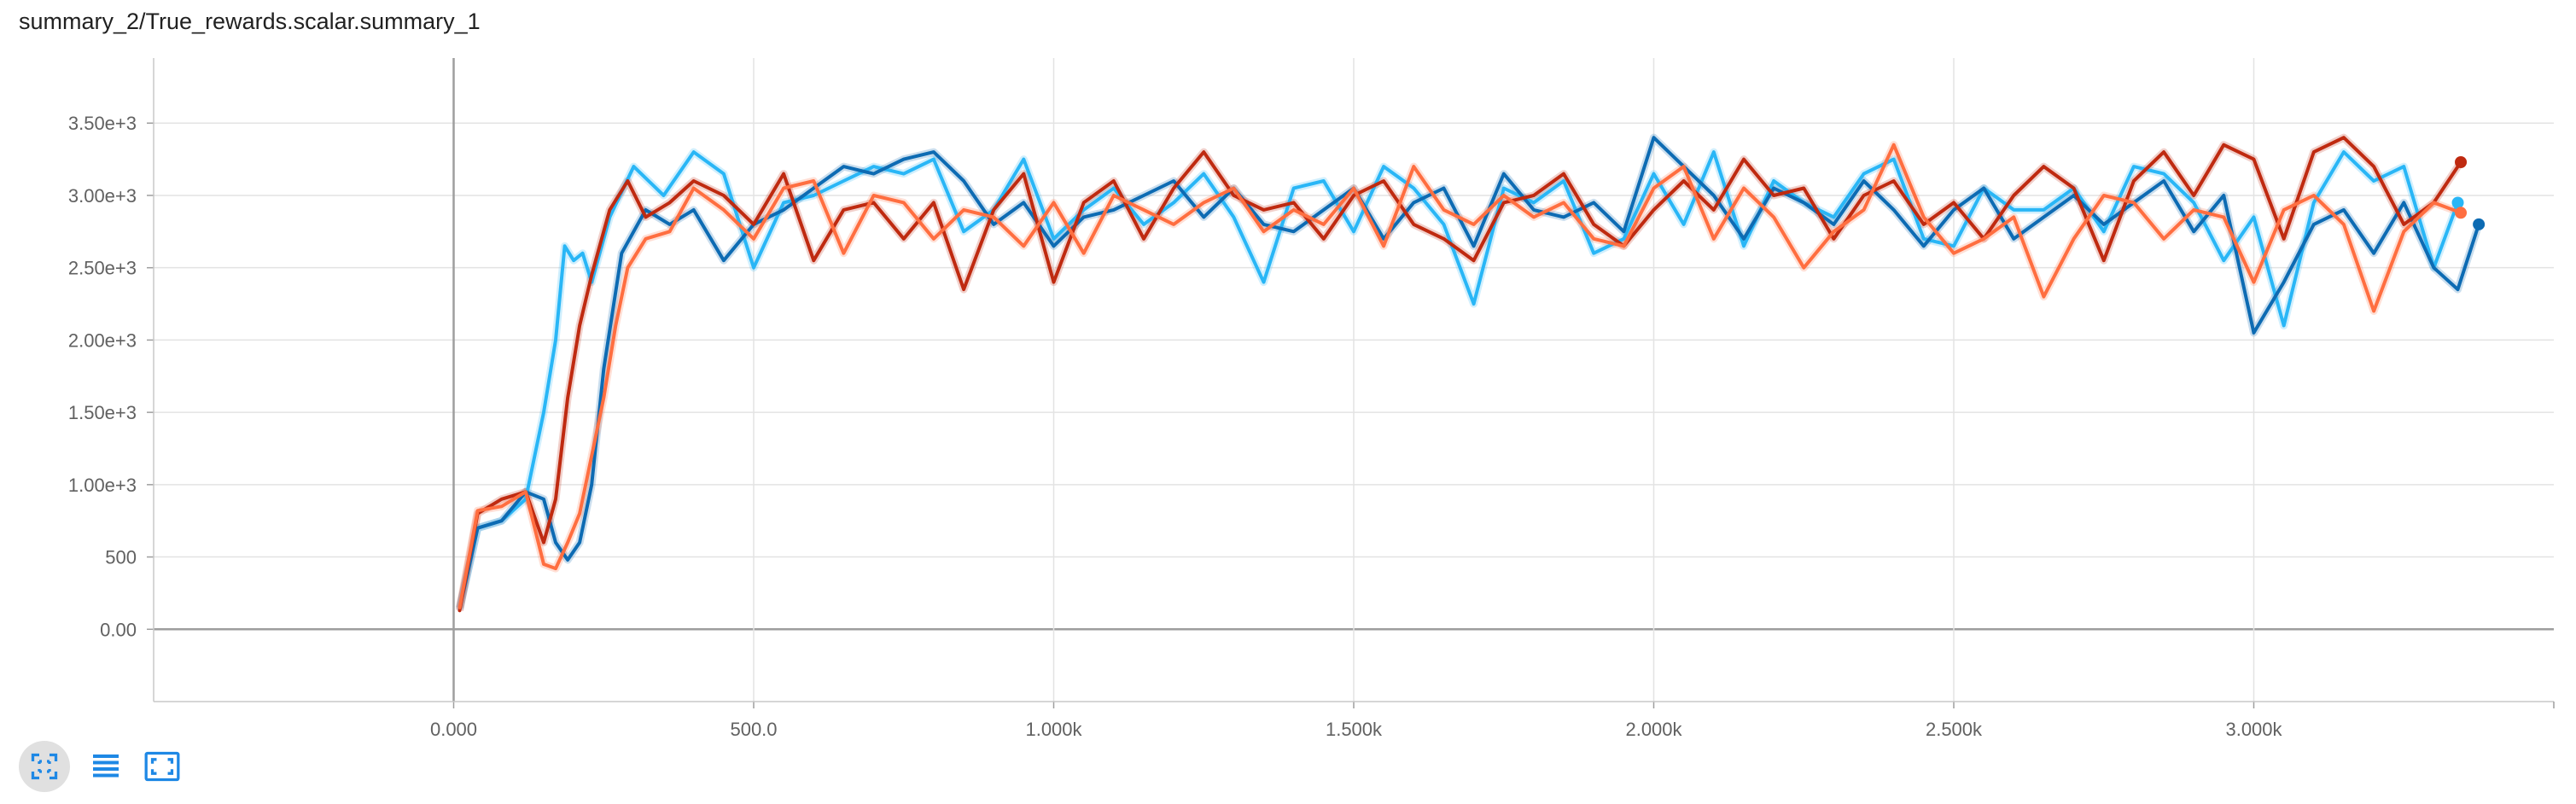  What do you see at coordinates (1954, 729) in the screenshot?
I see `x-tick-label: 2.500k` at bounding box center [1954, 729].